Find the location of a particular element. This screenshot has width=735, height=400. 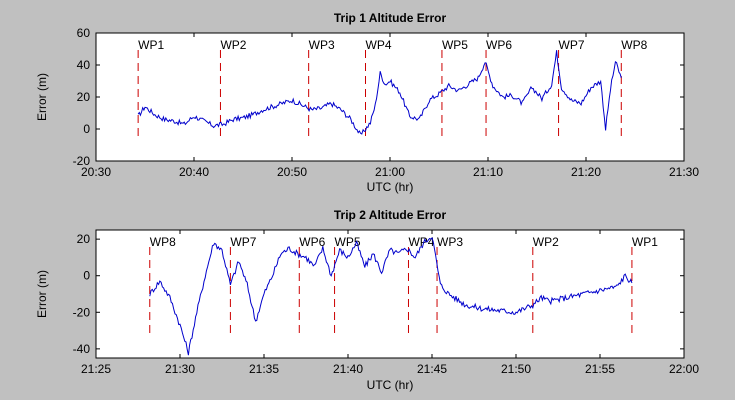

series-layer is located at coordinates (379, 92).